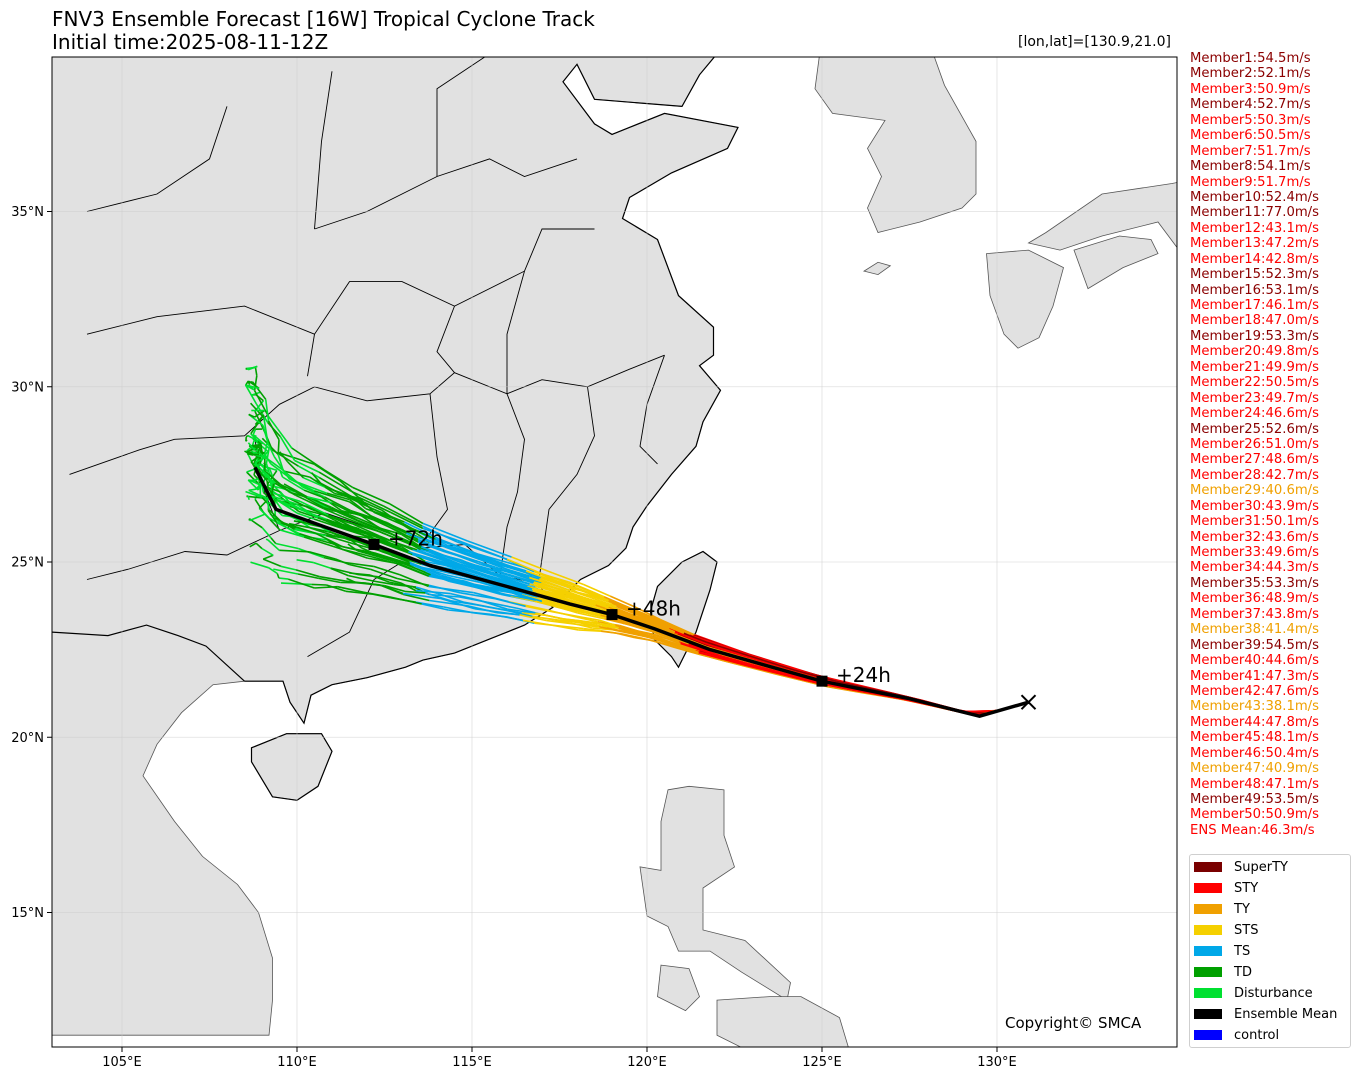 The width and height of the screenshot is (1359, 1078). Describe the element at coordinates (1254, 275) in the screenshot. I see `member-intensity-item: Member15:52.3m/s` at that location.